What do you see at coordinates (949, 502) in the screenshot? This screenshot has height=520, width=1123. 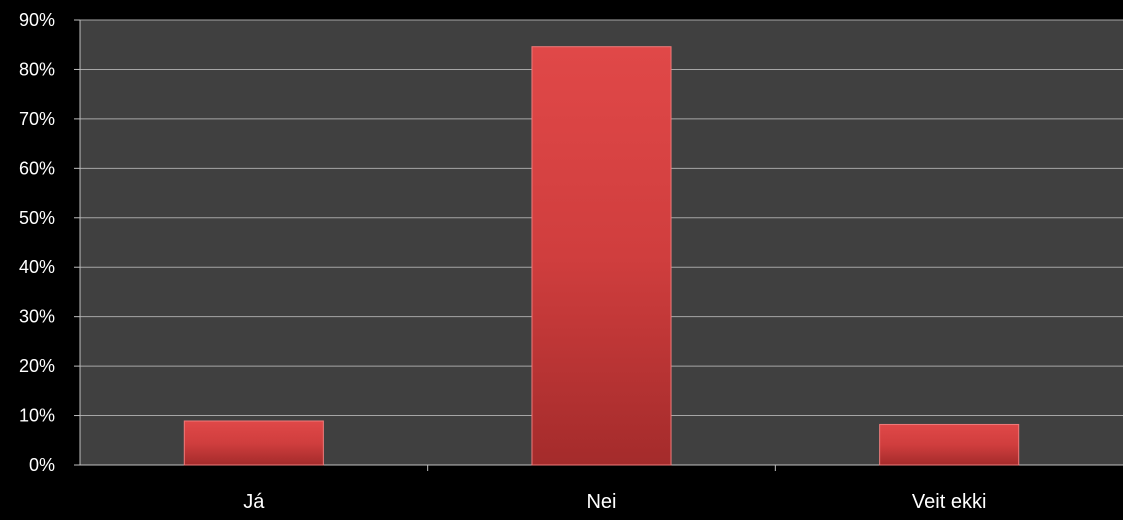 I see `x-category-label: Veit ekki` at bounding box center [949, 502].